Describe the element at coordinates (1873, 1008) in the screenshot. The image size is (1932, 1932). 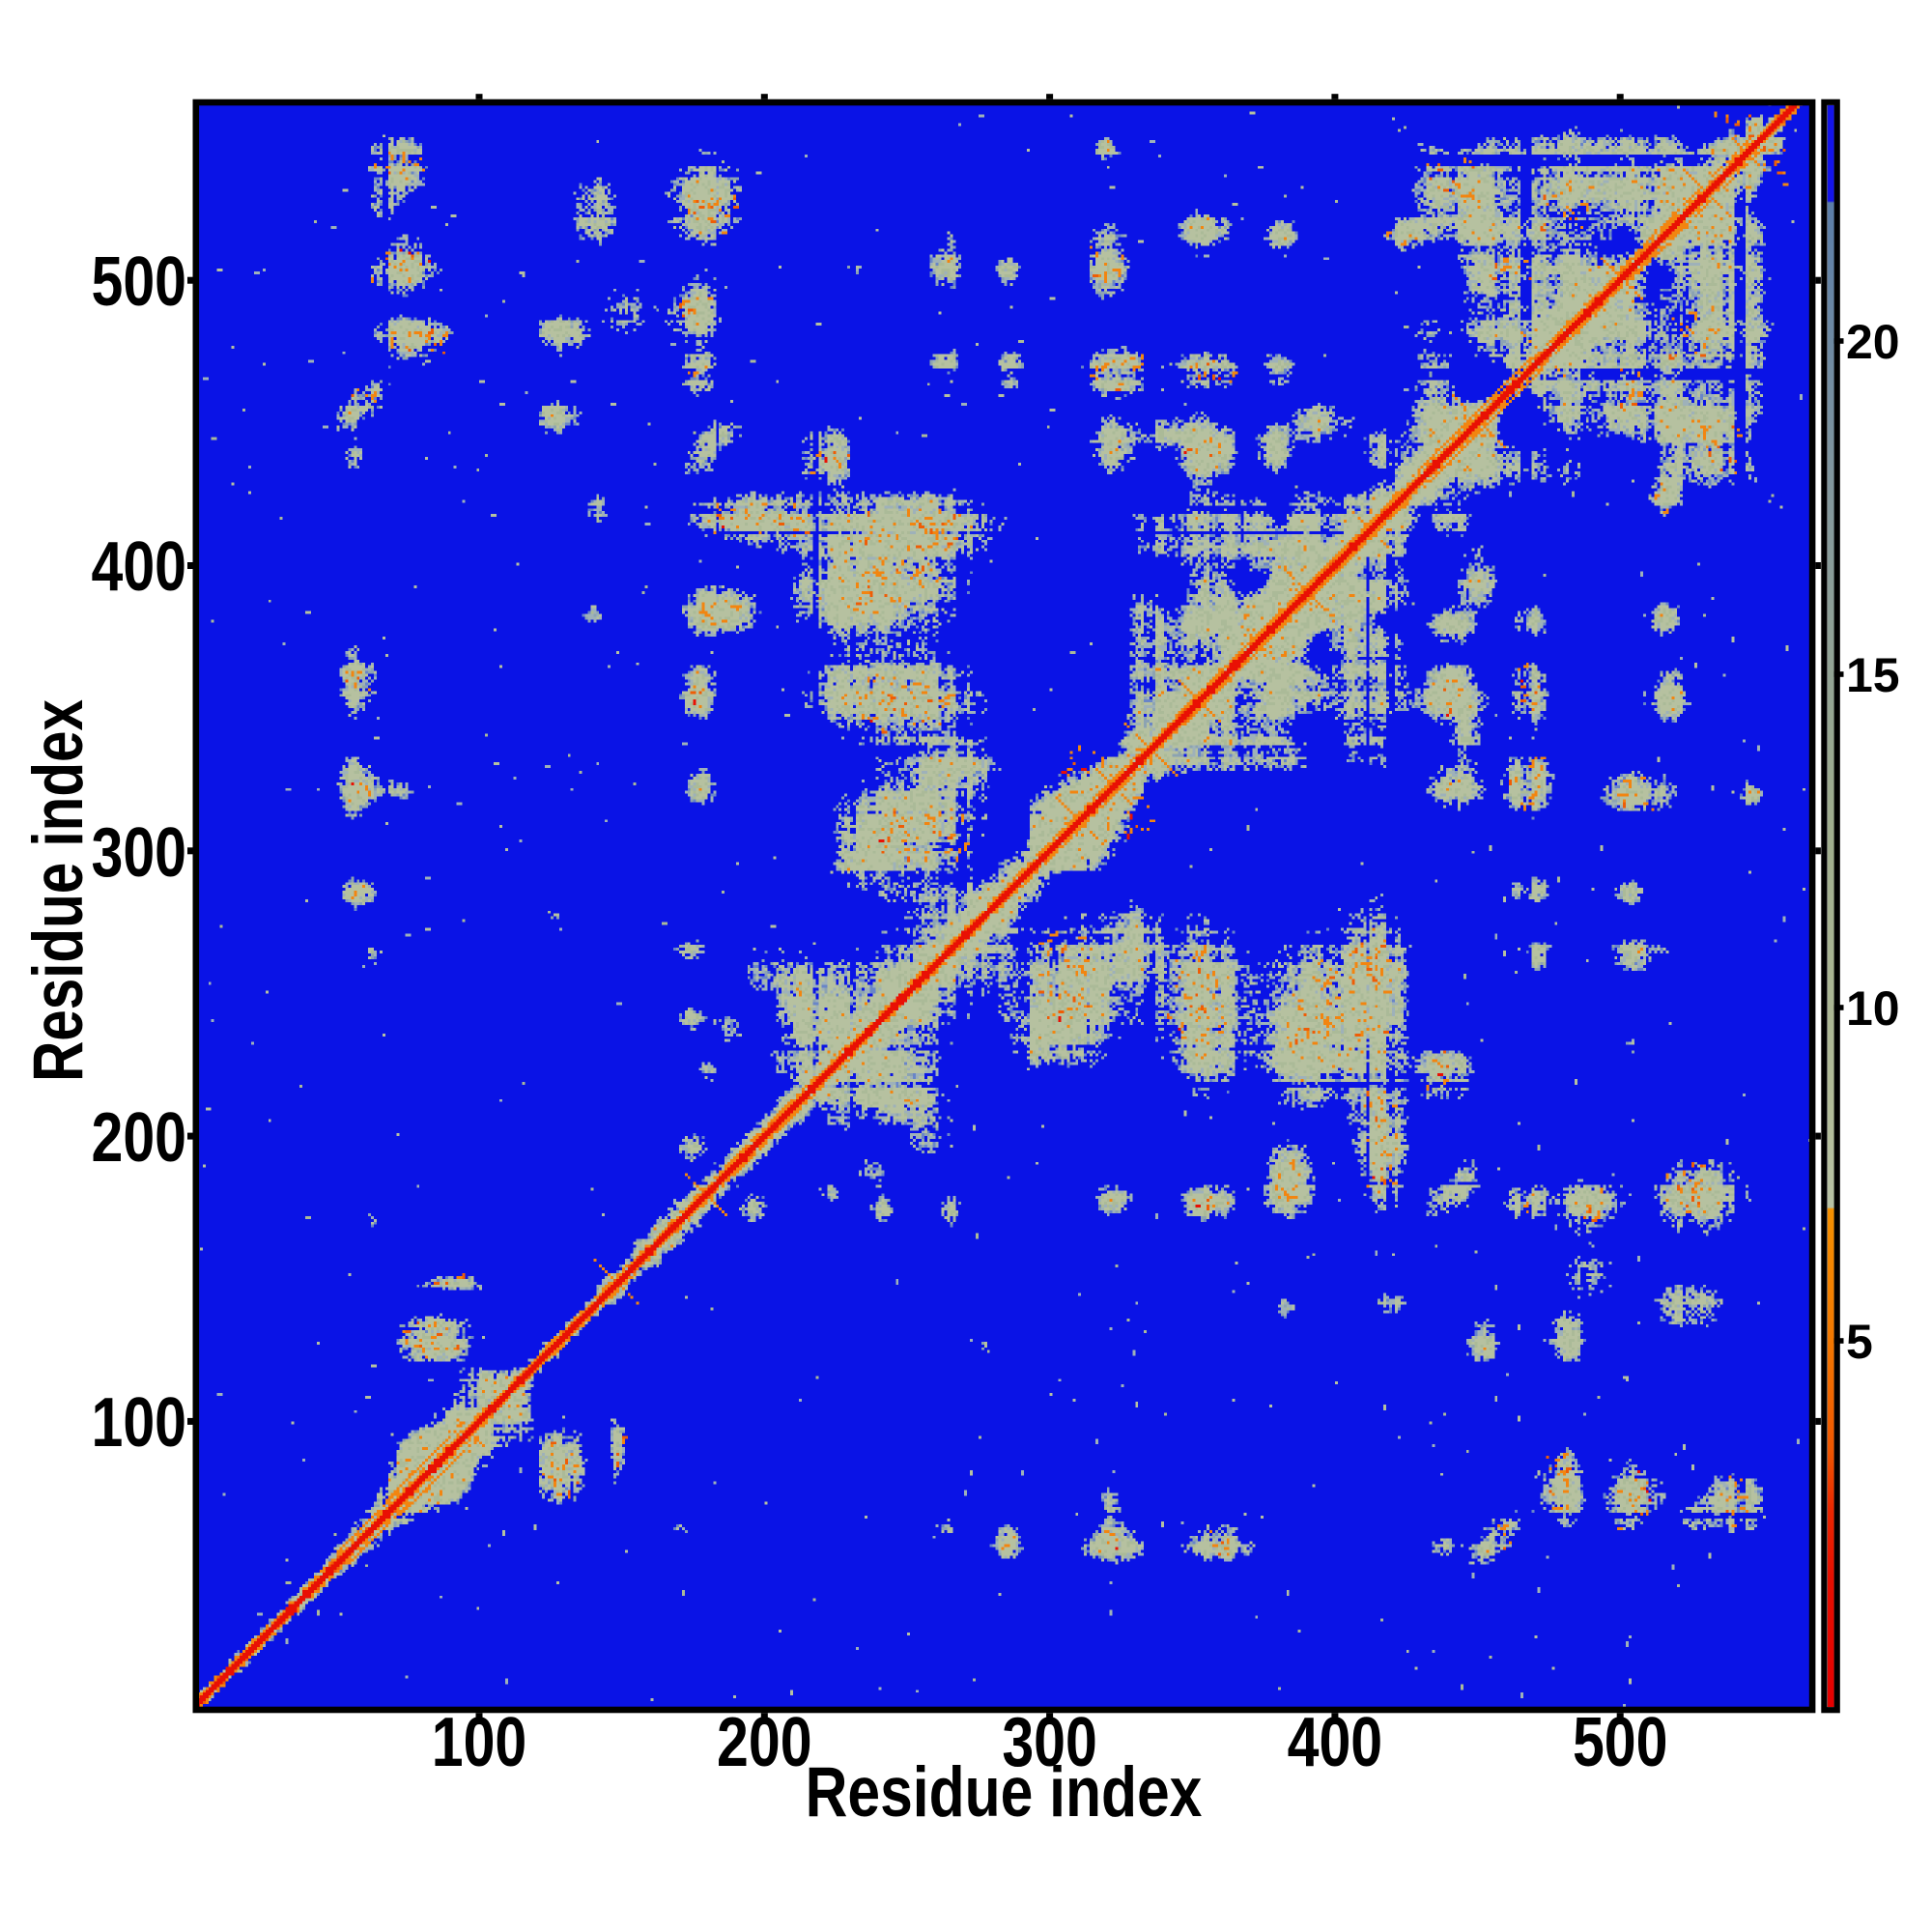
I see `svg-text: 10` at that location.